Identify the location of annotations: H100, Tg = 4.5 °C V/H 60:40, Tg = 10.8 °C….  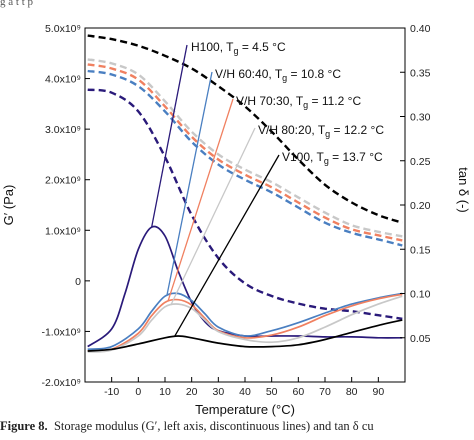
(287, 103).